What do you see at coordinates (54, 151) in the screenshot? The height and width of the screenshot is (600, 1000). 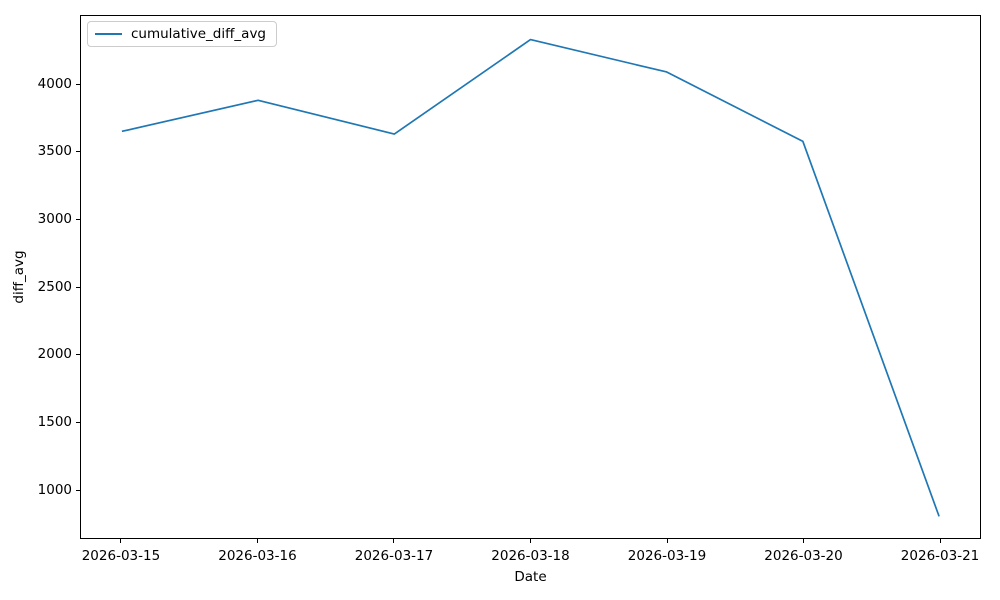 I see `y-tick-label: 3500` at bounding box center [54, 151].